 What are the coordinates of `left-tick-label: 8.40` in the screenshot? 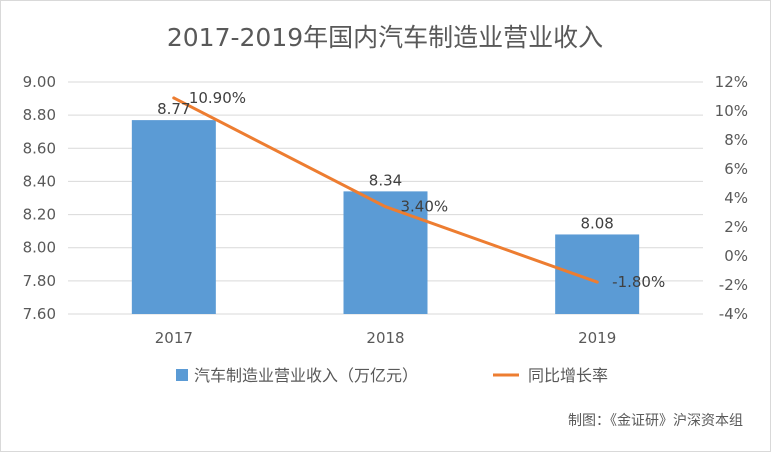 It's located at (39, 181).